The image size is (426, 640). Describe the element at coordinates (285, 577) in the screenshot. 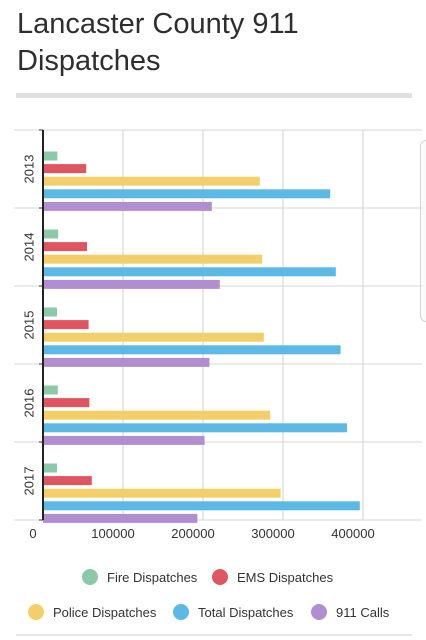

I see `legend-label-ems: EMS Dispatches` at that location.